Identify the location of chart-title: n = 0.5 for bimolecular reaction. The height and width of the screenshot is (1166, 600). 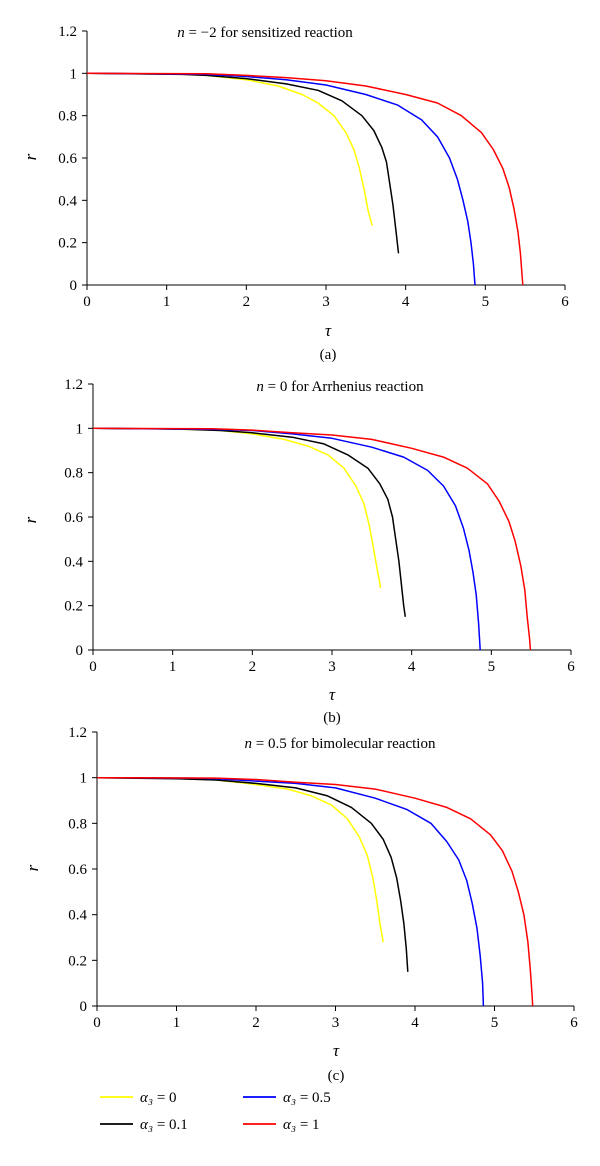
(340, 744).